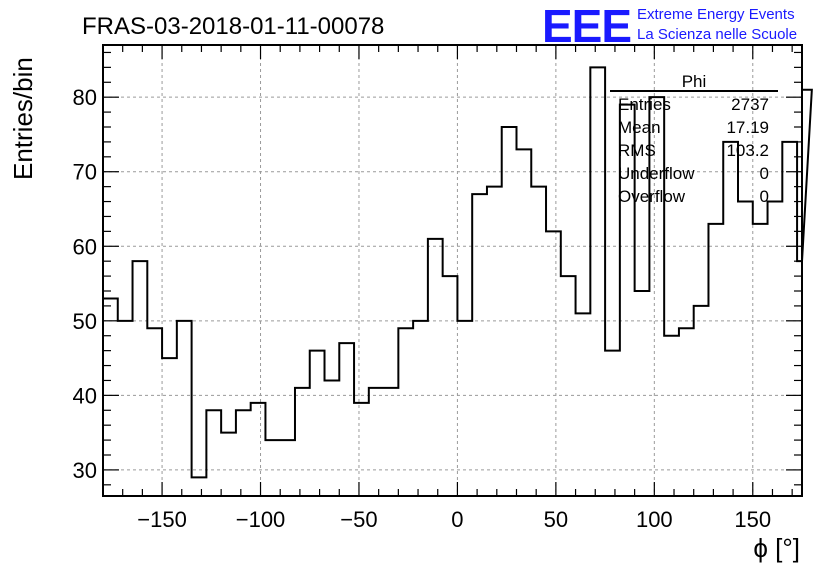 Image resolution: width=836 pixels, height=572 pixels. I want to click on y-tick-label: 50, so click(85, 321).